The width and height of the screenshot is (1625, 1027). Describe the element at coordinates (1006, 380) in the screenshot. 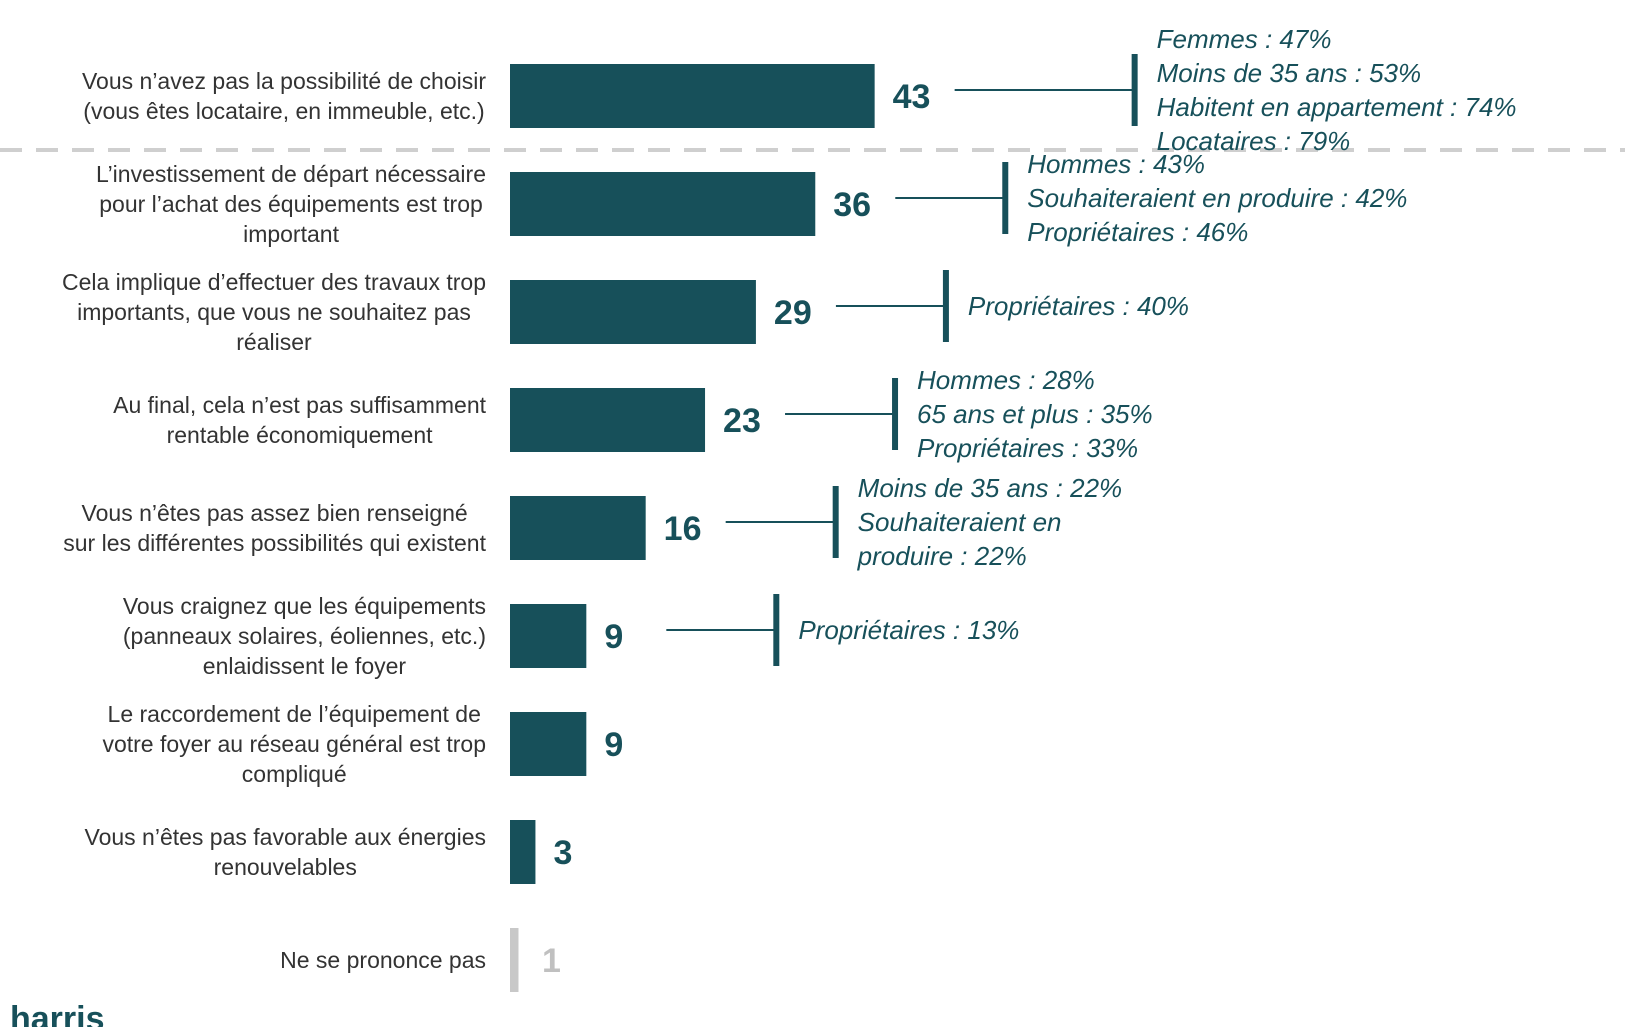

I see `annotation: Hommes : 28%` at that location.